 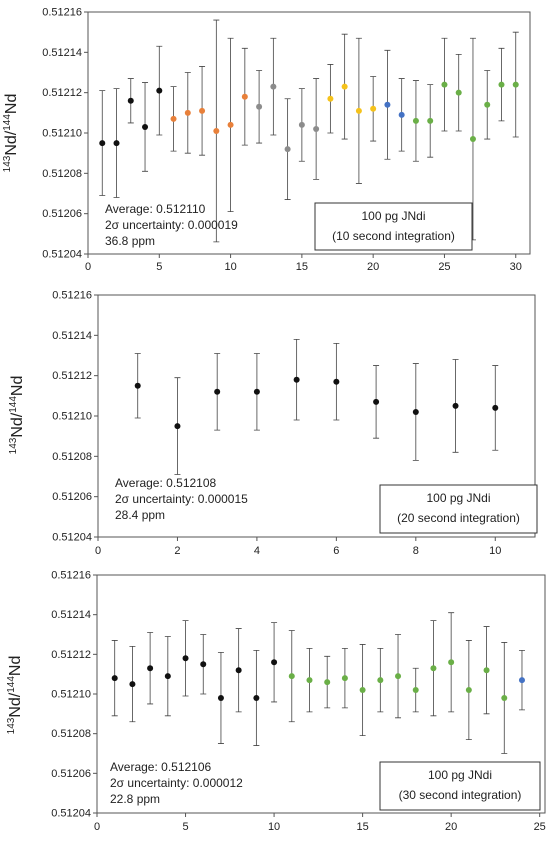 I want to click on x-tick-label: 6, so click(x=336, y=551).